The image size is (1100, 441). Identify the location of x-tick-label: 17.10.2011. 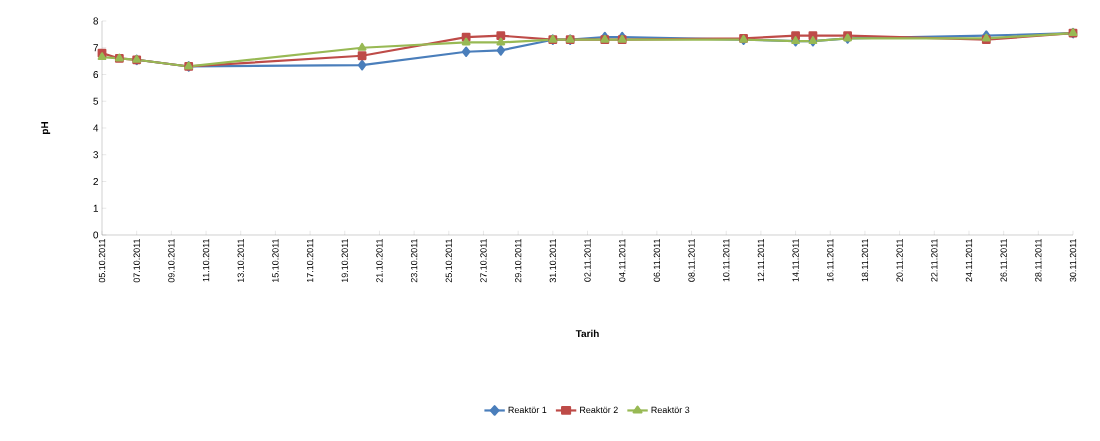
(310, 260).